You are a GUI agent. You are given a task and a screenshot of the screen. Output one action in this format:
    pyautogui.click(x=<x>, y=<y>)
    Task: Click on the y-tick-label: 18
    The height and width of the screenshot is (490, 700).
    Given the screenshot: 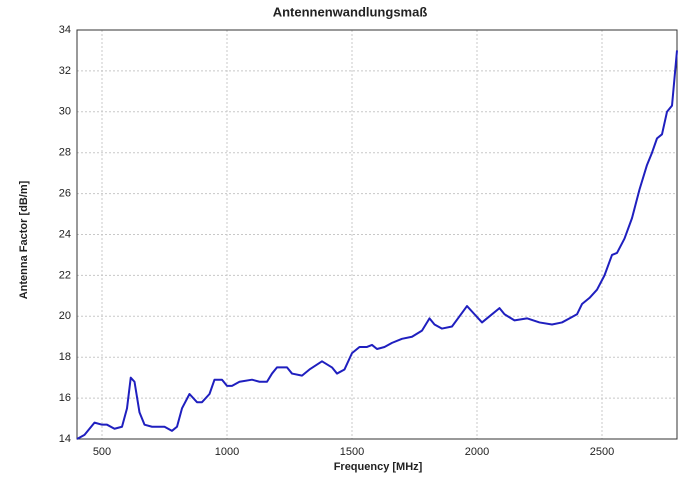 What is the action you would take?
    pyautogui.click(x=65, y=357)
    